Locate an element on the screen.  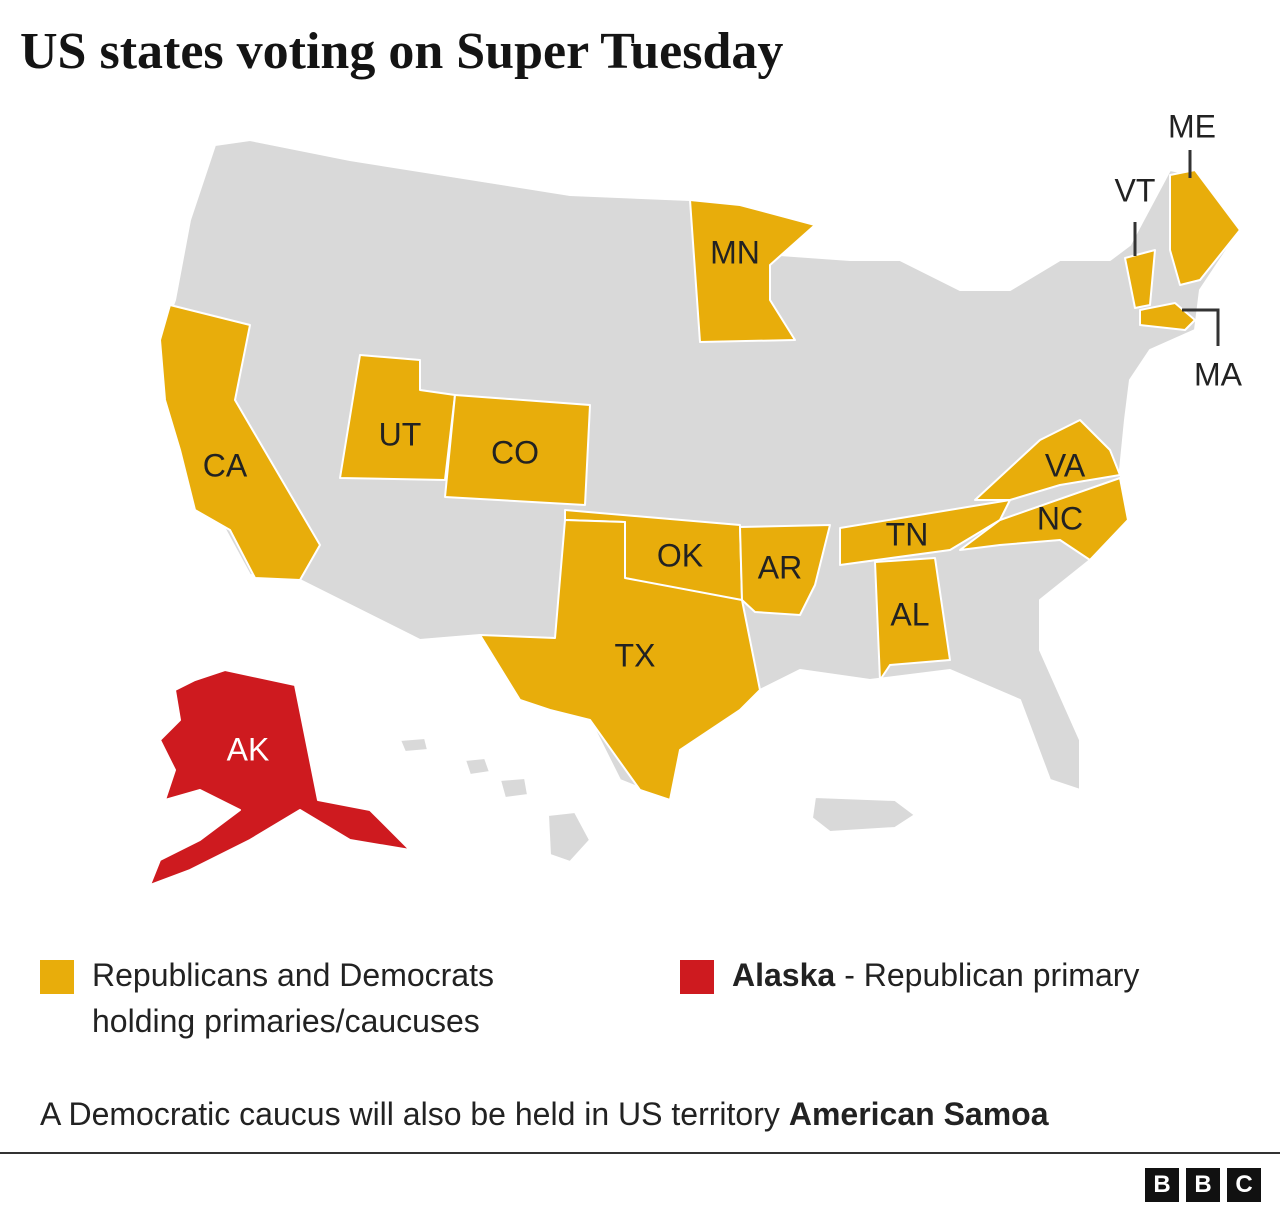
legend-entry: Alaska - Republican primary is located at coordinates (1002, 975).